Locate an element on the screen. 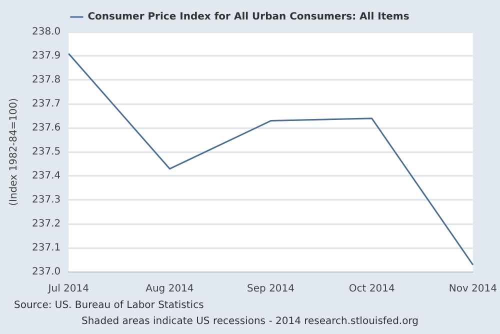 This screenshot has height=334, width=500. y-tick-label: 237.7 is located at coordinates (46, 104).